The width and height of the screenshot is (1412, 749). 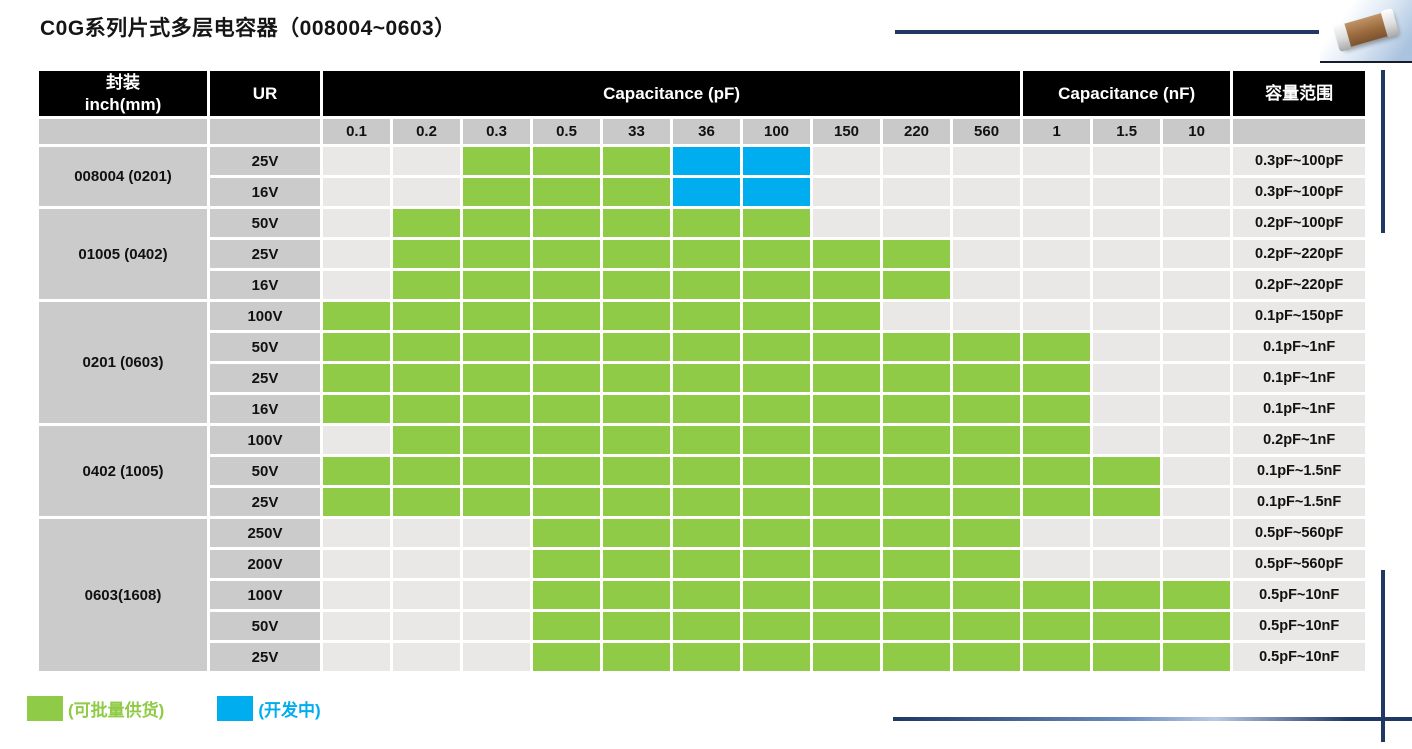 What do you see at coordinates (1299, 223) in the screenshot?
I see `range-cell: 0.2pF~100pF` at bounding box center [1299, 223].